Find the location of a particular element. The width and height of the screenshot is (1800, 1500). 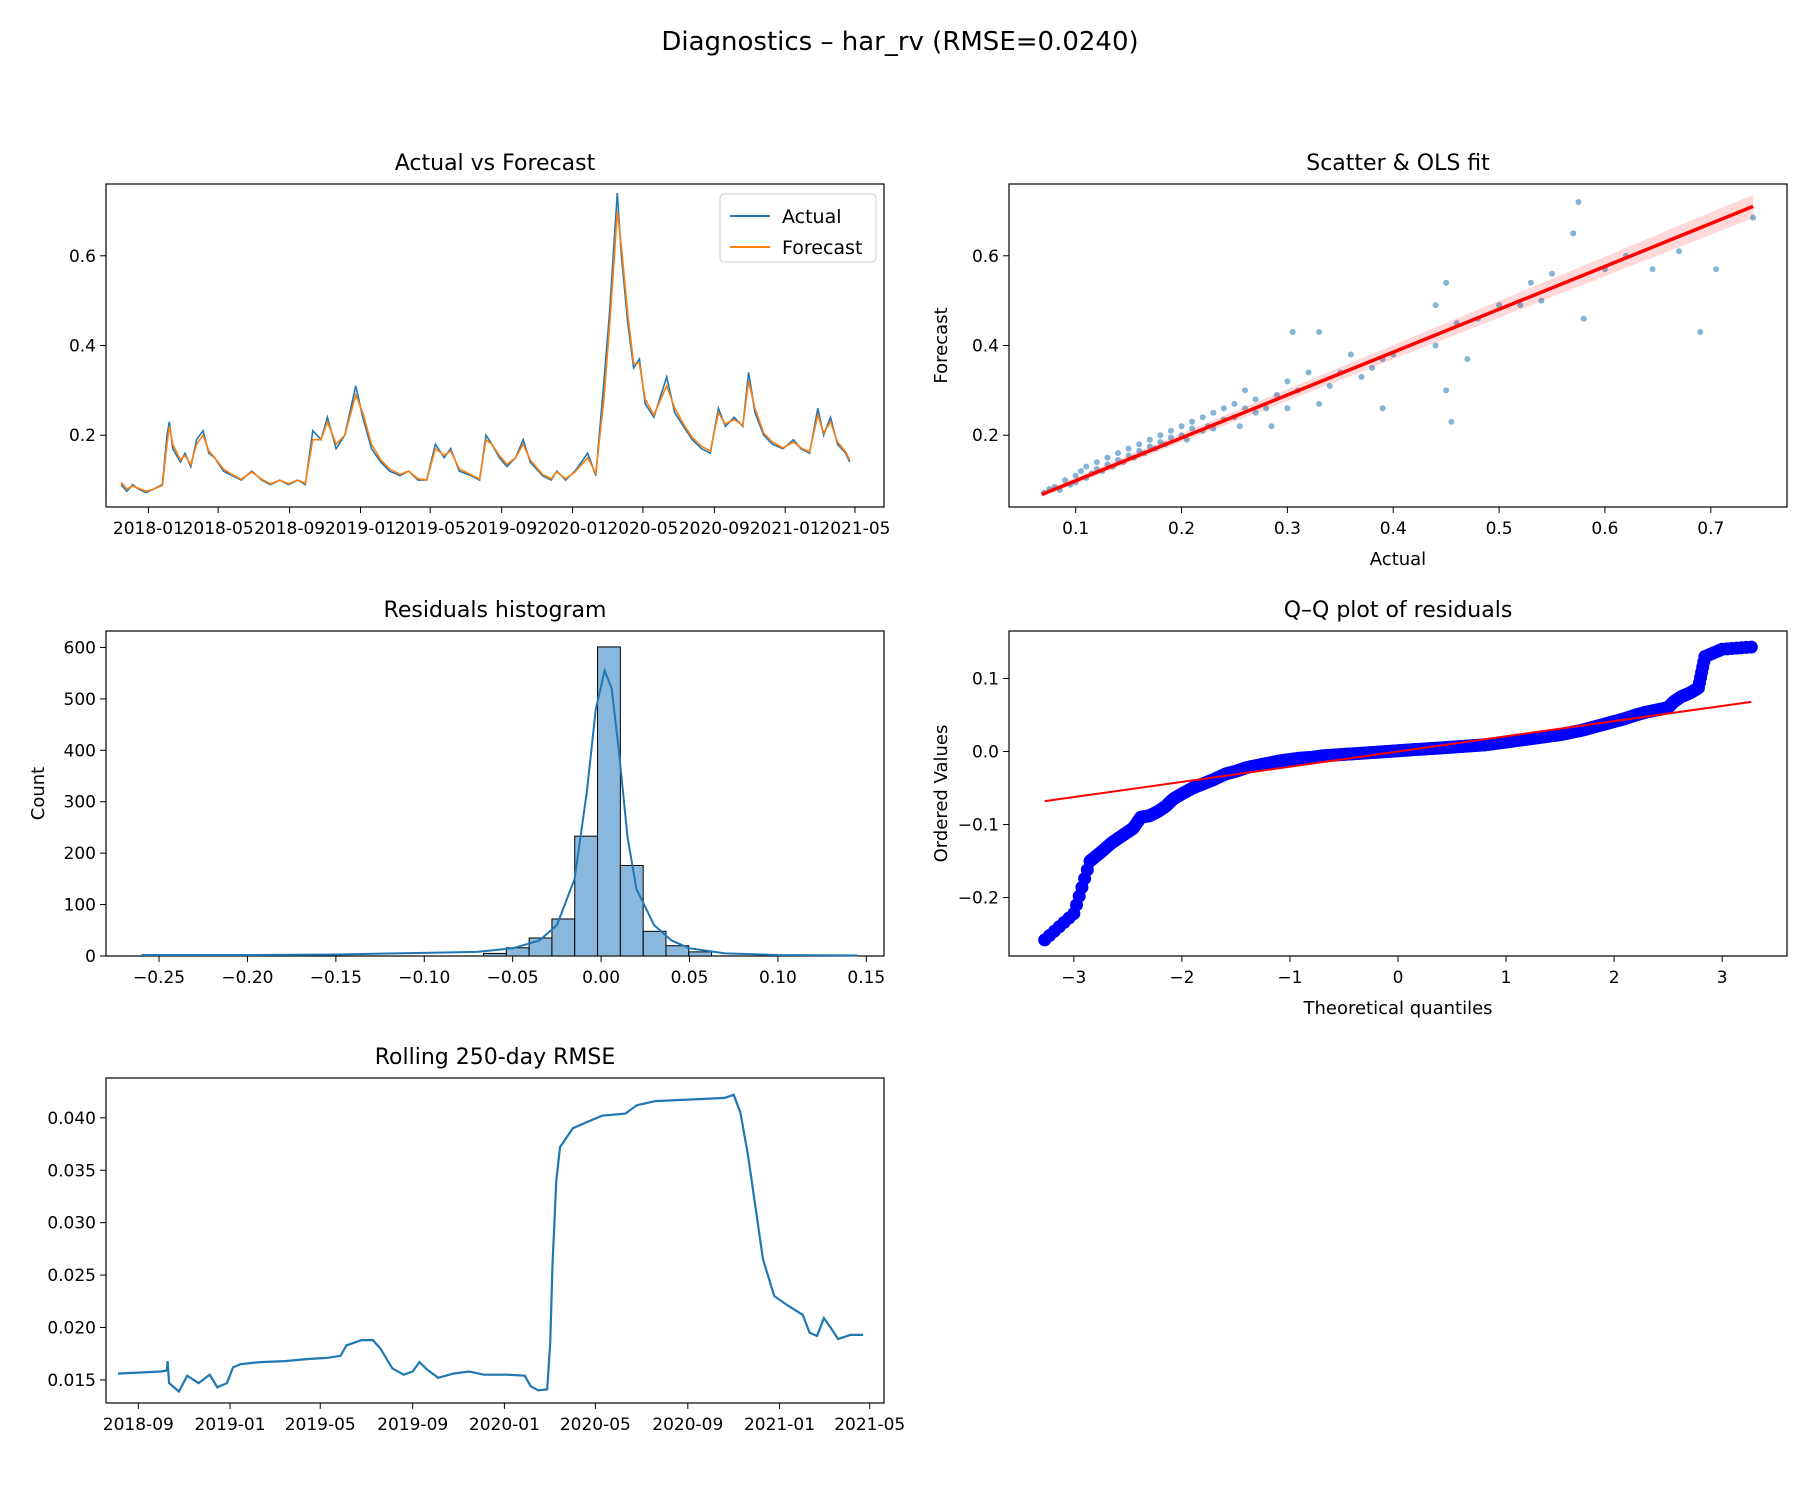

qq-ytick-label: 0.0 is located at coordinates (985, 753).